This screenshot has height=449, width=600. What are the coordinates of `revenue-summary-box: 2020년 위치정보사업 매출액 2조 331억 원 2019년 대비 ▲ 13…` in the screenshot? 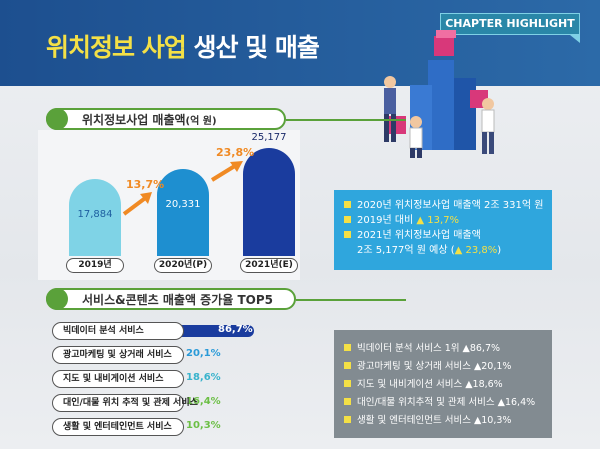 It's located at (443, 230).